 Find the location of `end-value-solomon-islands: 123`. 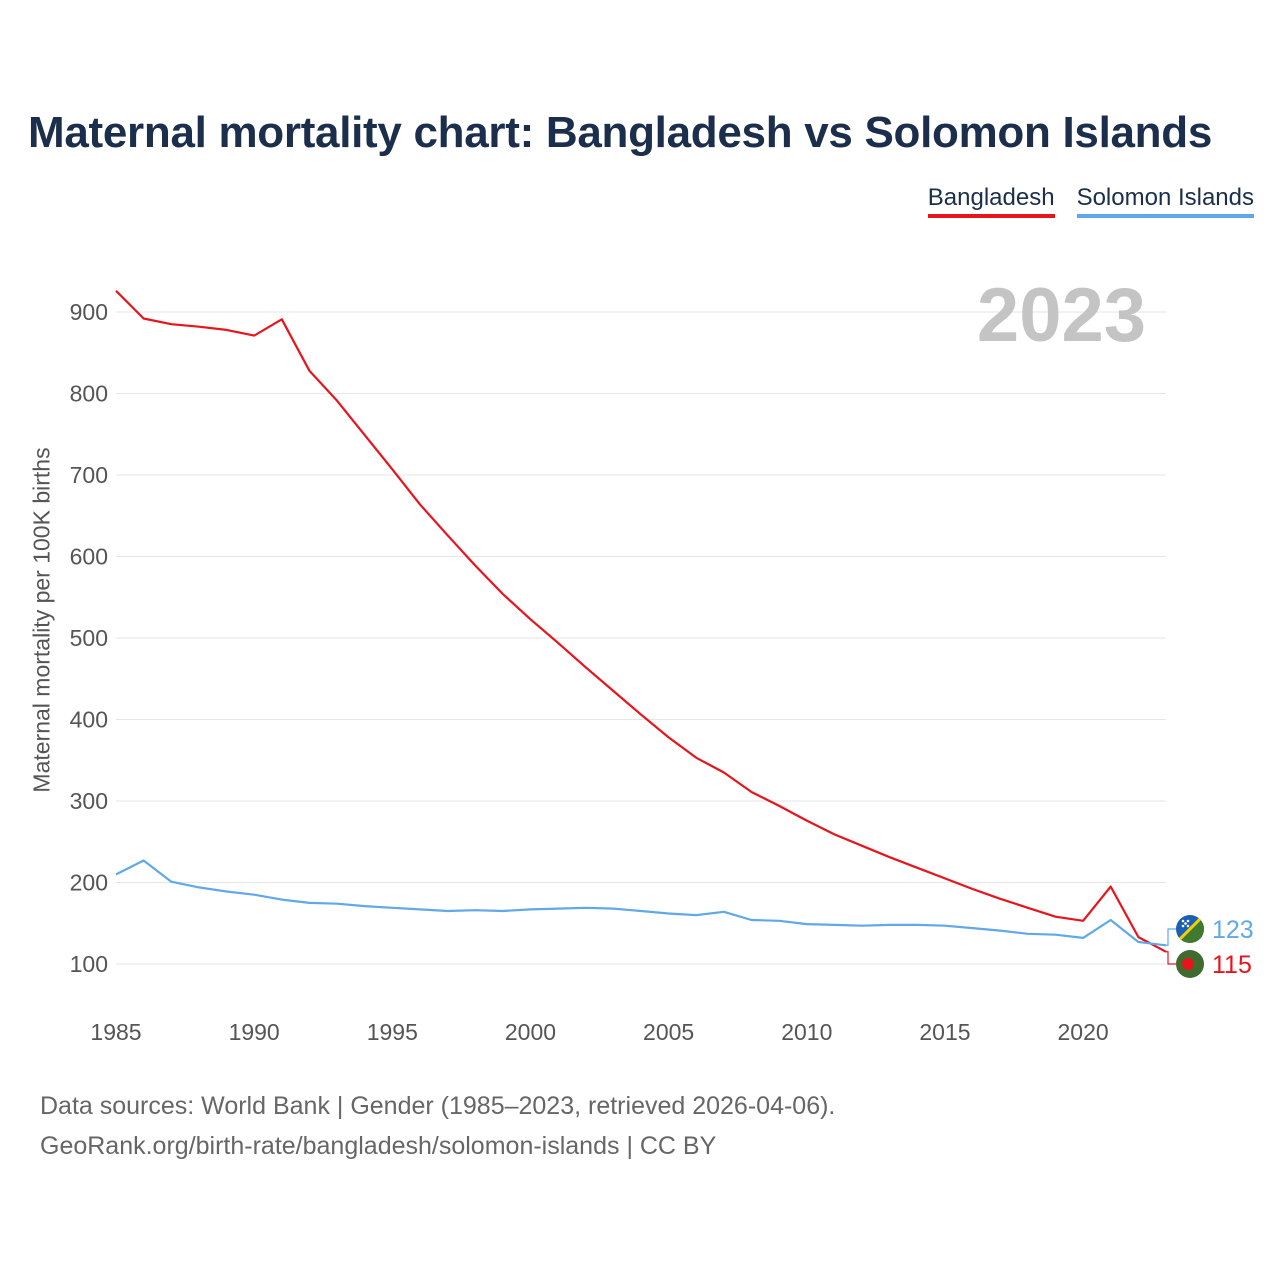

end-value-solomon-islands: 123 is located at coordinates (1233, 930).